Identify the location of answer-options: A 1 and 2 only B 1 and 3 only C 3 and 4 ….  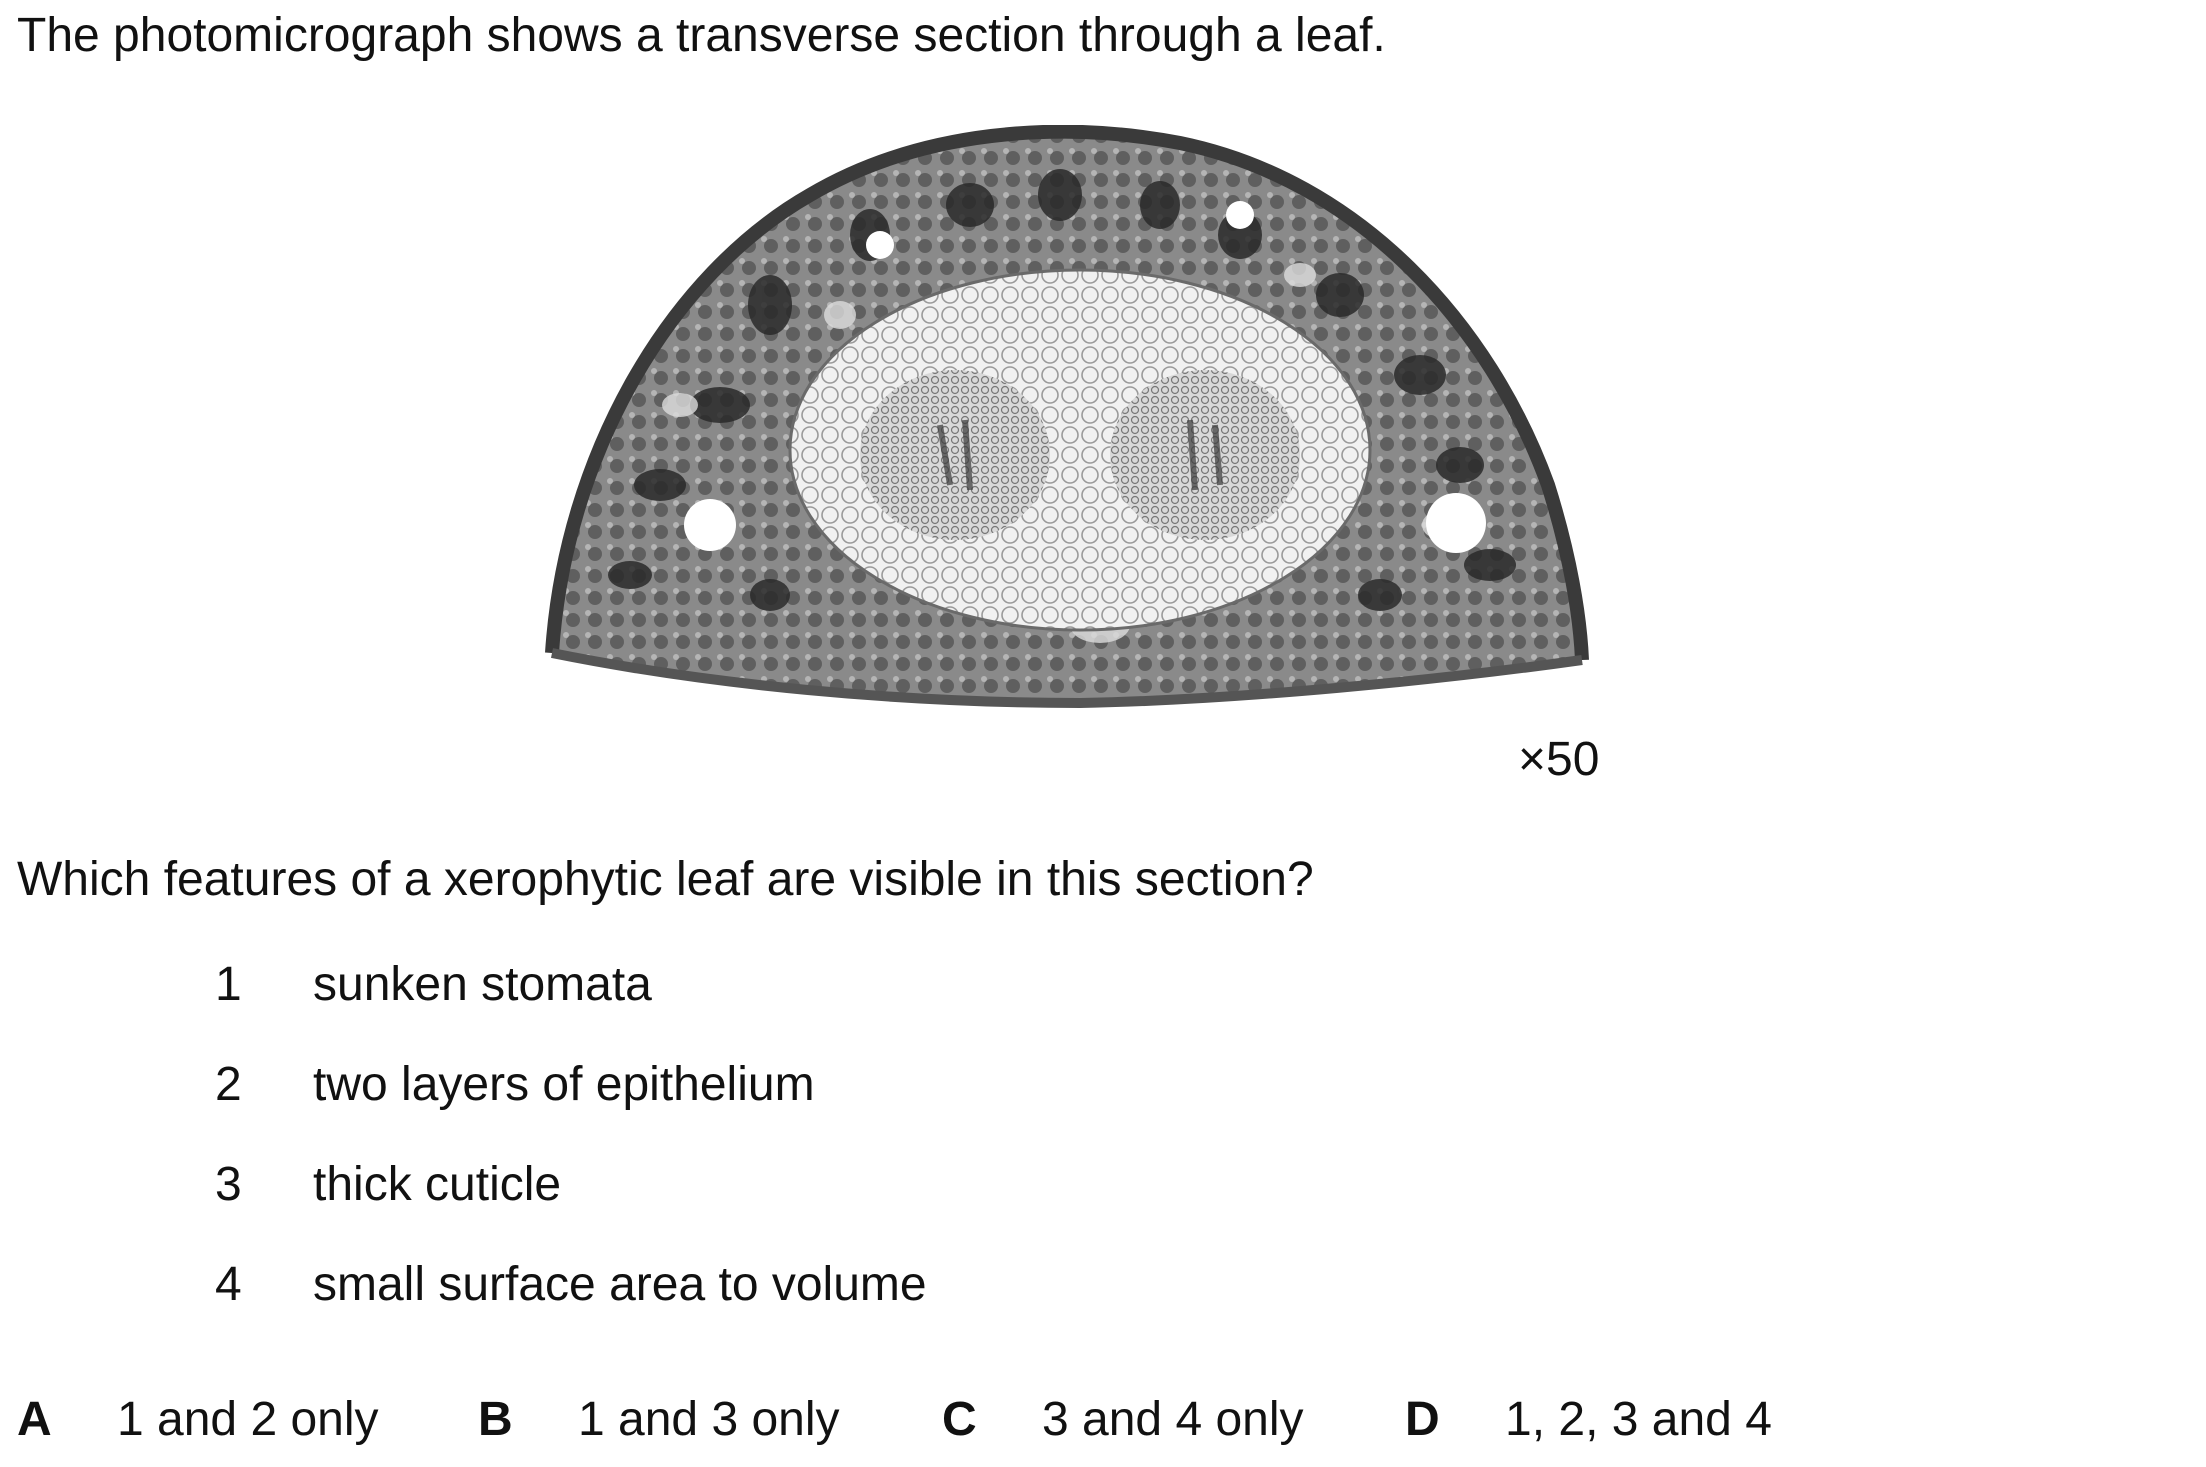
(1103, 1420).